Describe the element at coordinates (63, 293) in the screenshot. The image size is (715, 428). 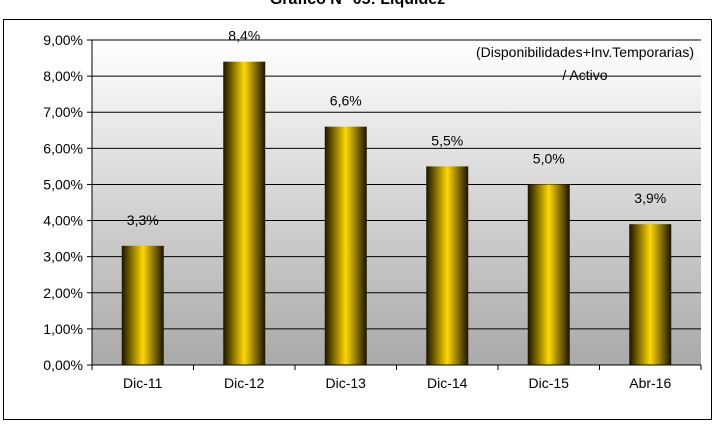
I see `y-tick-label: 2,00%` at that location.